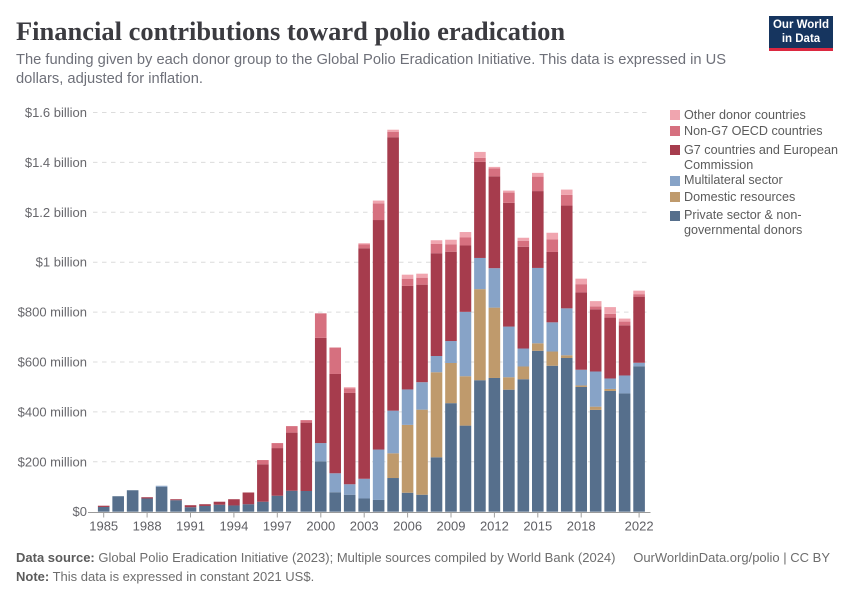 The height and width of the screenshot is (600, 850). I want to click on svg-text: $1 billion, so click(61, 262).